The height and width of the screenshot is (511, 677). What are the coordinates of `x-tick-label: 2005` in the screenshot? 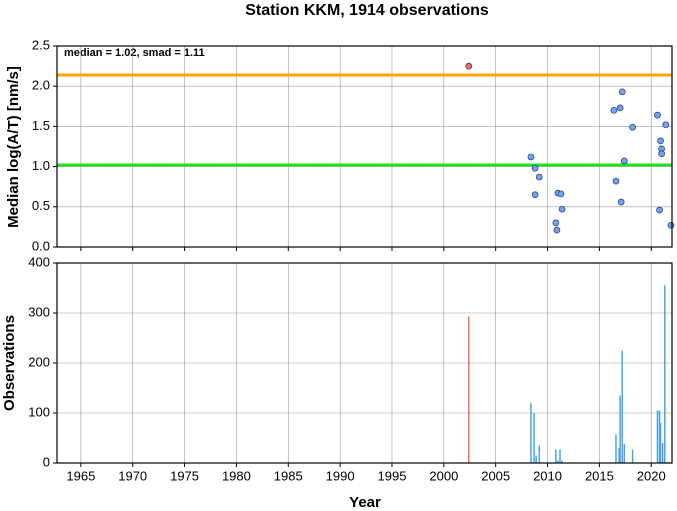 It's located at (495, 475).